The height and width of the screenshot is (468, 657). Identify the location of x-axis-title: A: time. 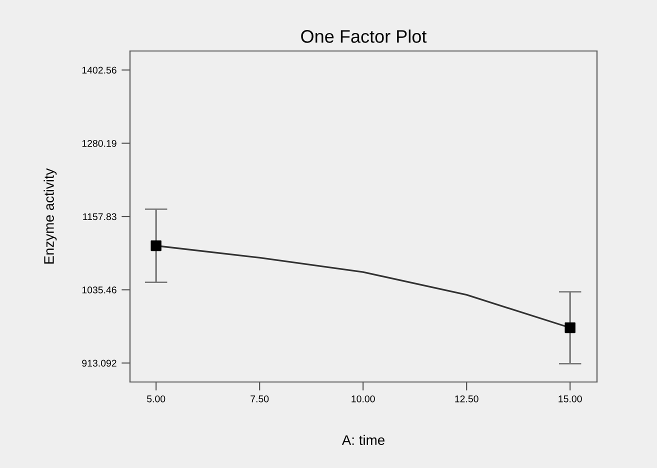
(363, 440).